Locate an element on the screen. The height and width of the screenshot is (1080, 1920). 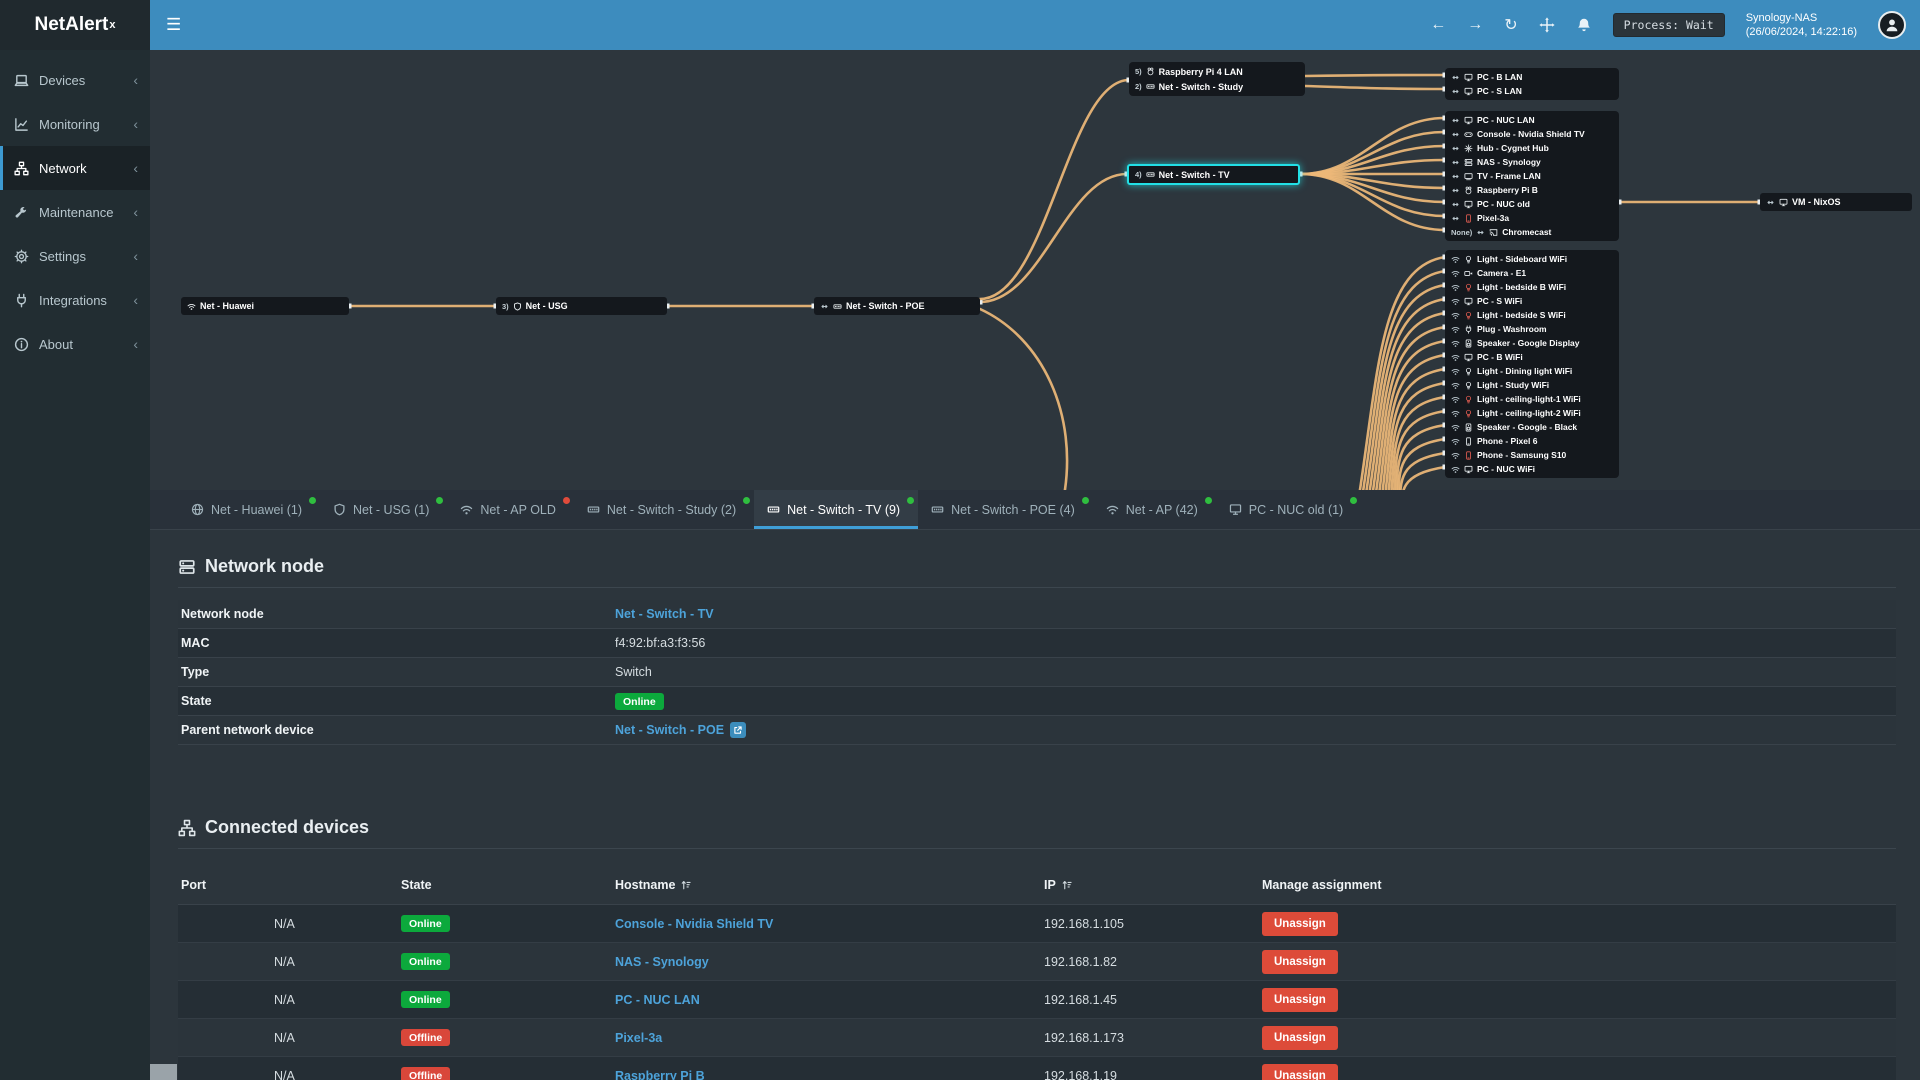
topology-device-plug-washroom: Plug - Washroom is located at coordinates (1532, 329).